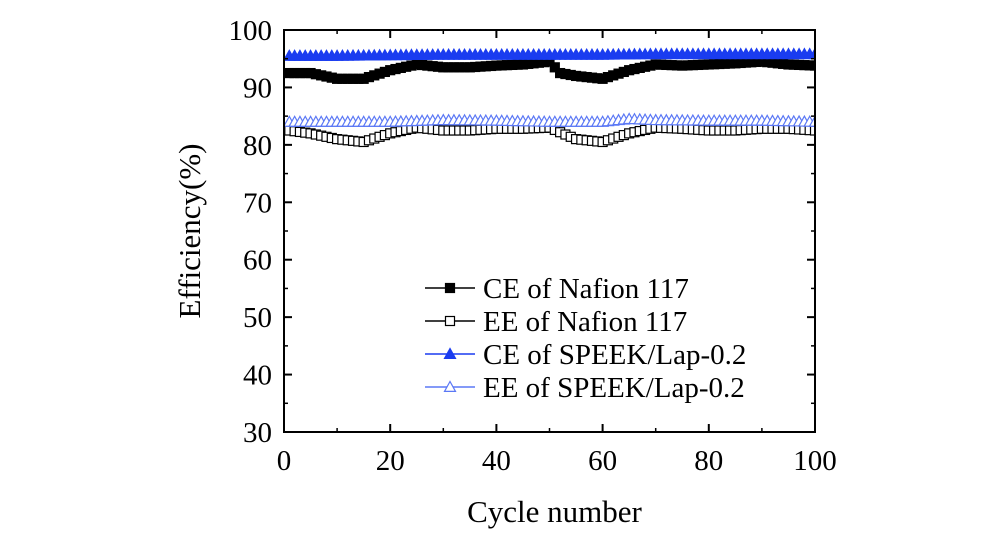 The height and width of the screenshot is (548, 1000). What do you see at coordinates (257, 261) in the screenshot?
I see `y-tick-label: 60` at bounding box center [257, 261].